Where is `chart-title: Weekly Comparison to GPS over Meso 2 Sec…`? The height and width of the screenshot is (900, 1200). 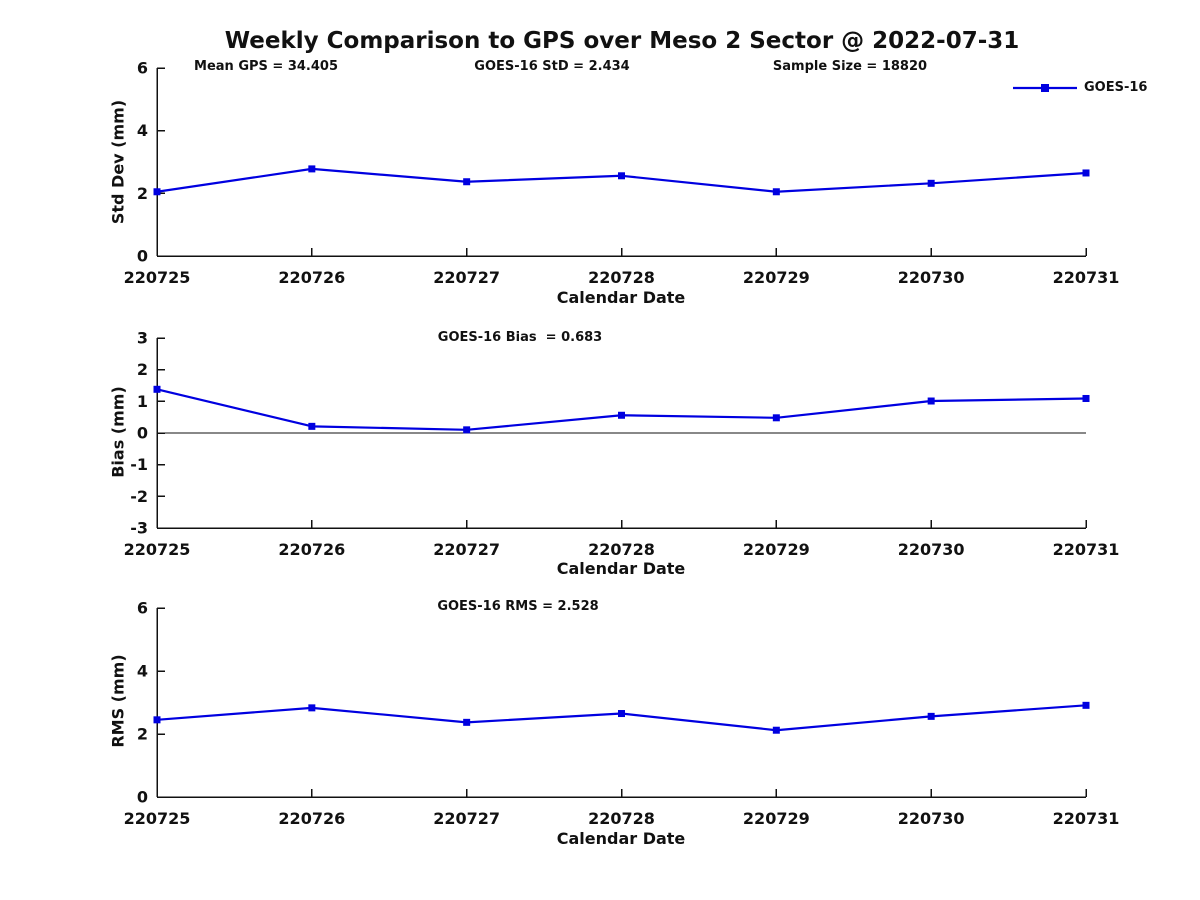
chart-title: Weekly Comparison to GPS over Meso 2 Sec… is located at coordinates (622, 41).